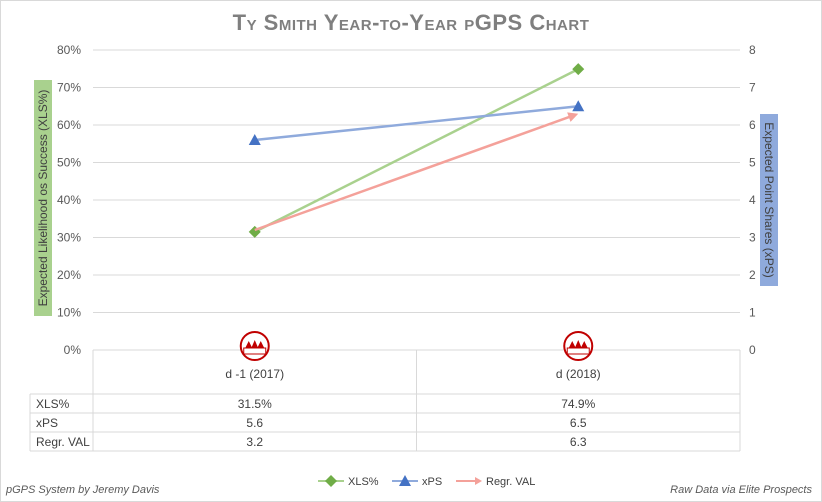 The width and height of the screenshot is (822, 502). Describe the element at coordinates (510, 482) in the screenshot. I see `legend-label: Regr. VAL` at that location.